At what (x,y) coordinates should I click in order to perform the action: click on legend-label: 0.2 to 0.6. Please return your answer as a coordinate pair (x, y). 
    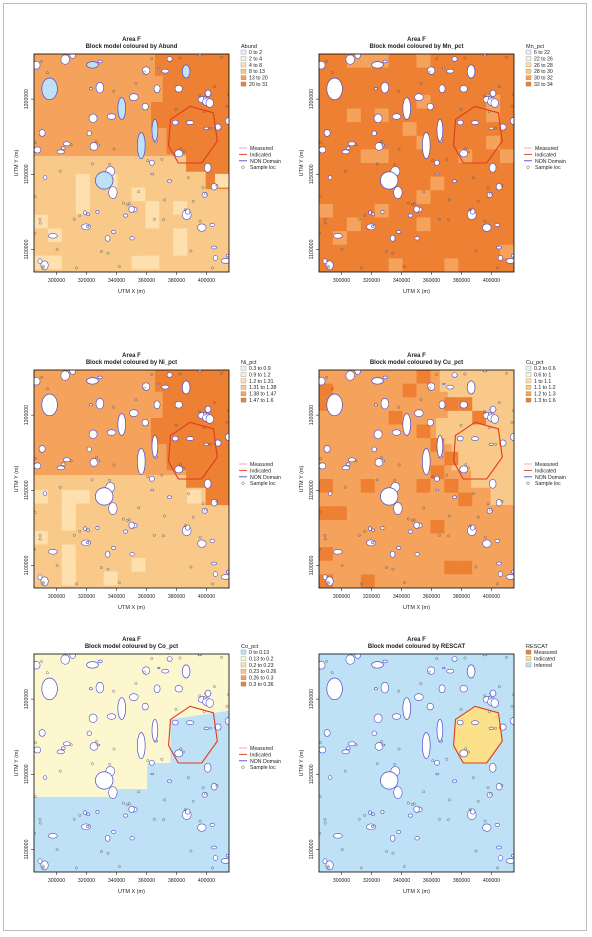
    Looking at the image, I should click on (545, 369).